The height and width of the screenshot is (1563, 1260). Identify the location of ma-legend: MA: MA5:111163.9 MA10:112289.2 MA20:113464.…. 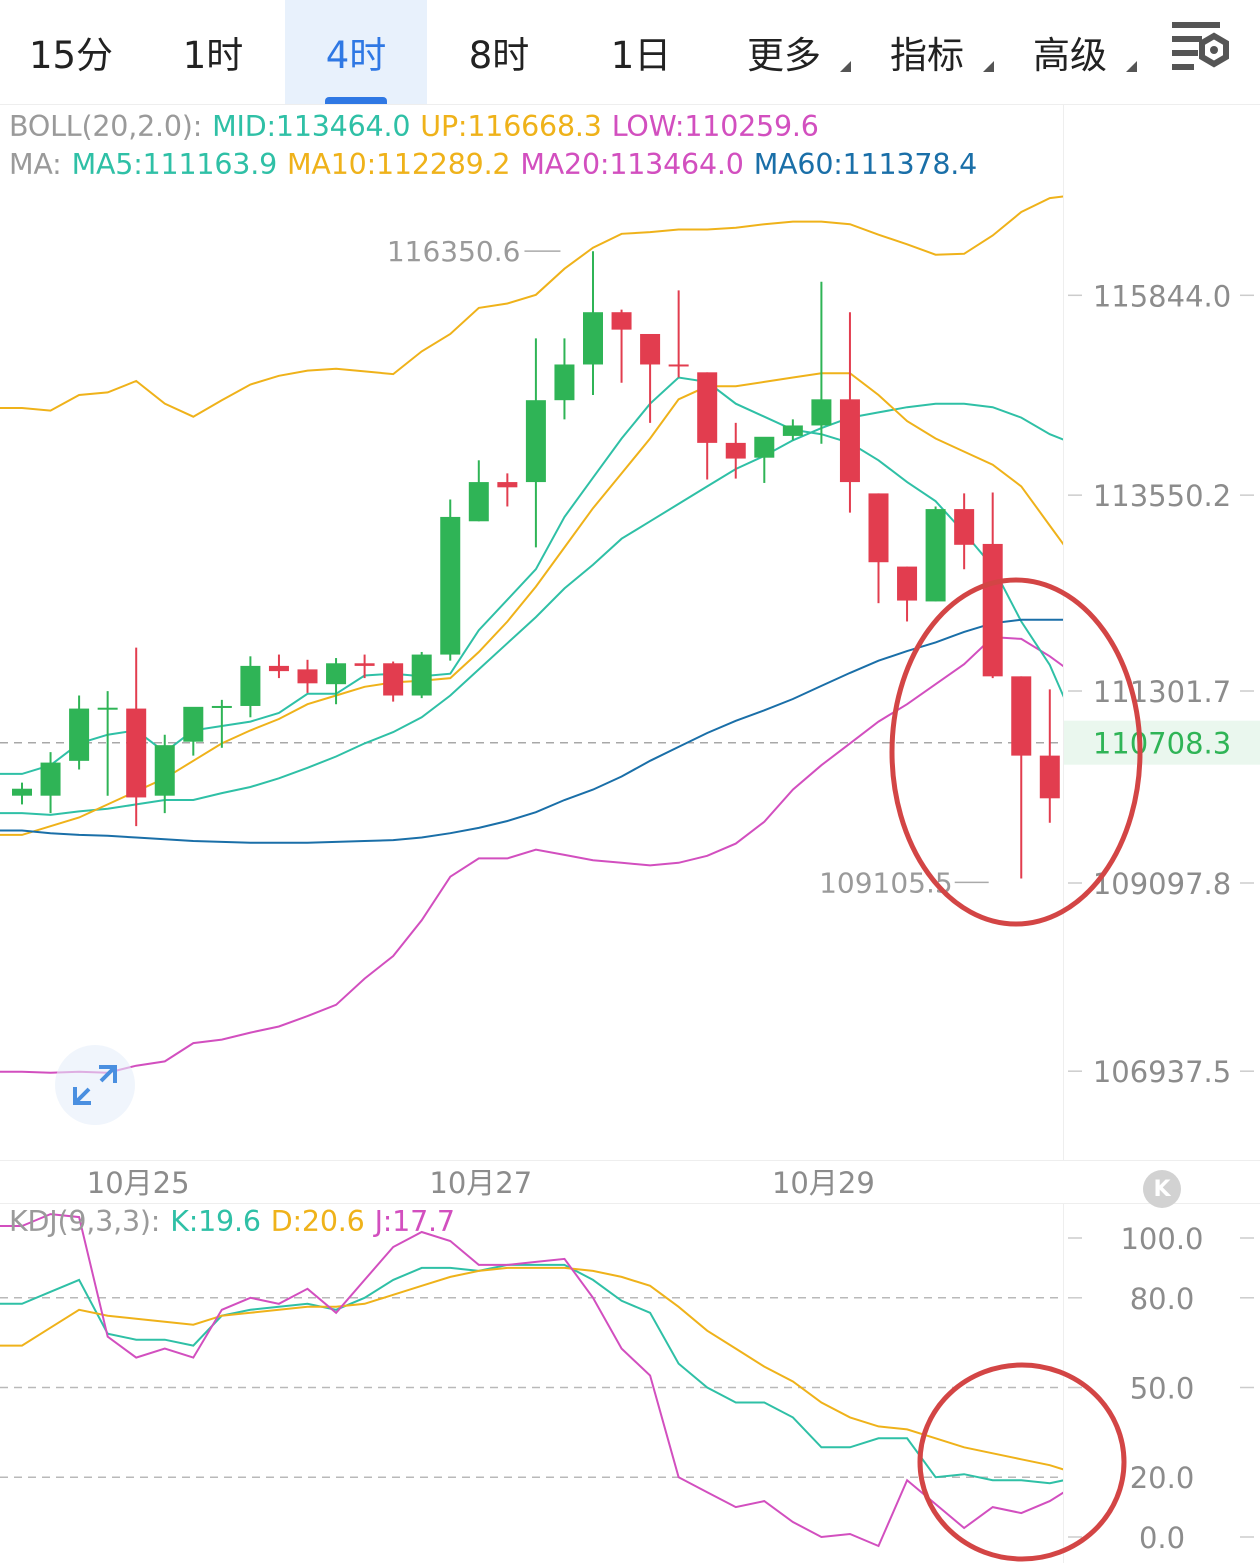
(498, 164).